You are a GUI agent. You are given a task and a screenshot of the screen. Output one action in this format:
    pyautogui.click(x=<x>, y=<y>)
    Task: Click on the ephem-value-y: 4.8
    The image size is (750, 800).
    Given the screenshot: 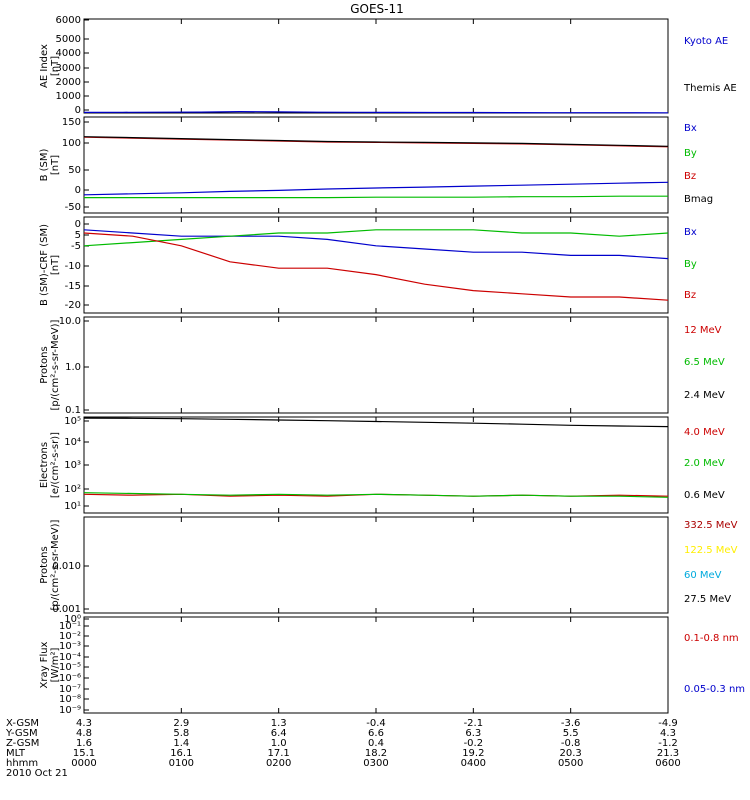 What is the action you would take?
    pyautogui.click(x=84, y=733)
    